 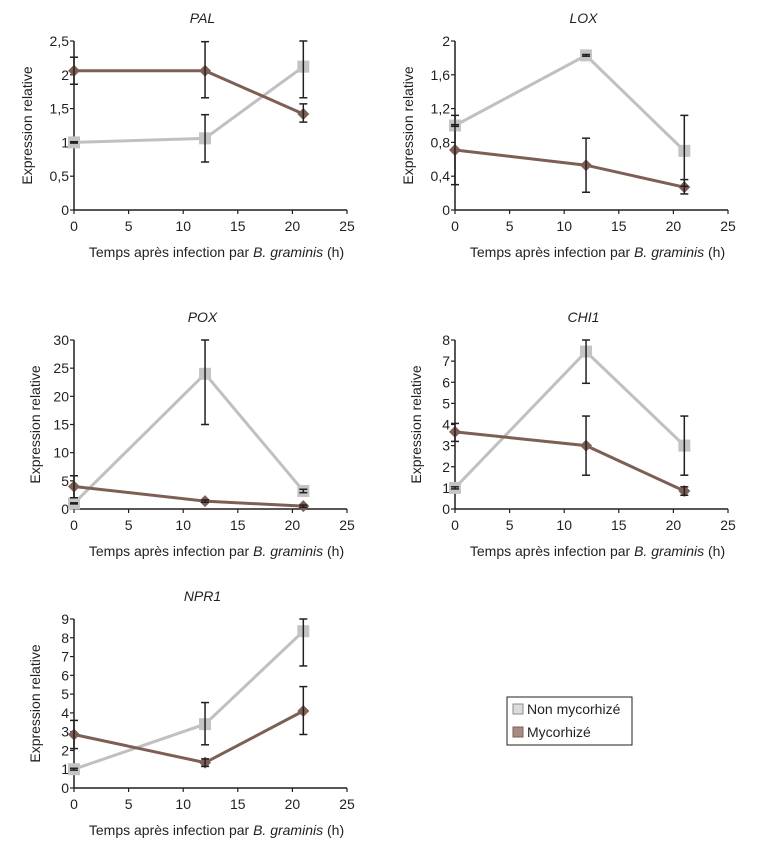 I want to click on y-tick-label: 15, so click(x=61, y=425).